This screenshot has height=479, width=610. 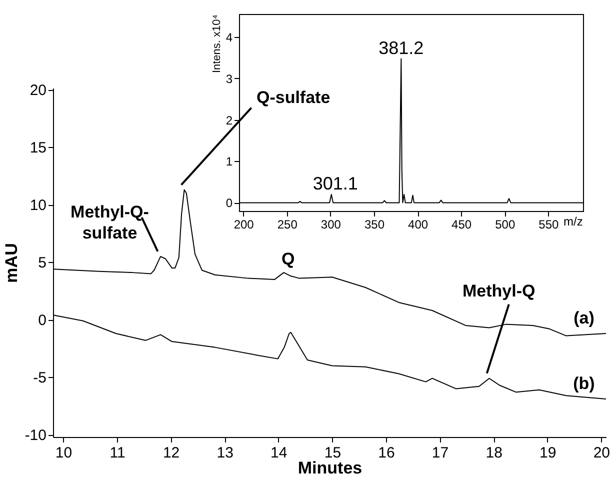 I want to click on x-tick-label: 13, so click(x=225, y=453).